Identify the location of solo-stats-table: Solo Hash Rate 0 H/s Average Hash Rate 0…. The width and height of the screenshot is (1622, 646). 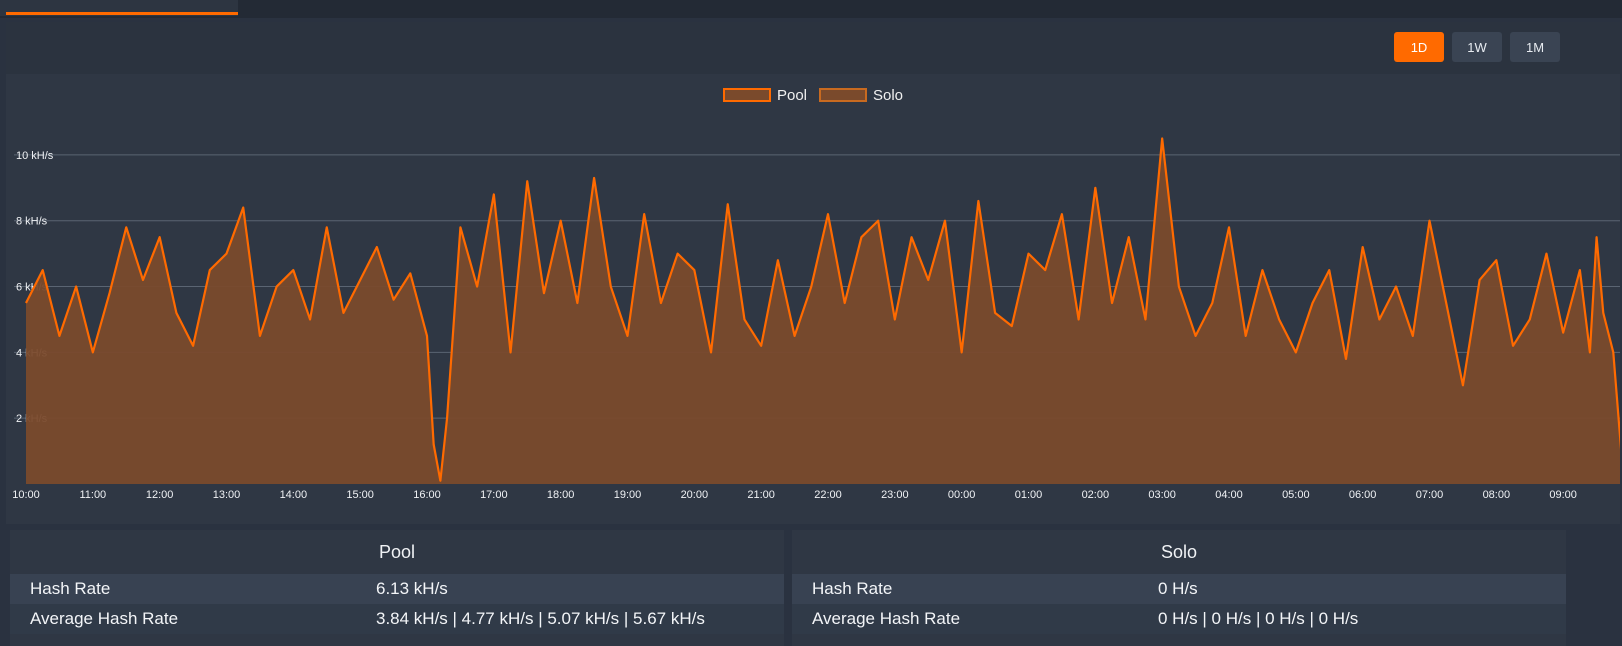
(1179, 588).